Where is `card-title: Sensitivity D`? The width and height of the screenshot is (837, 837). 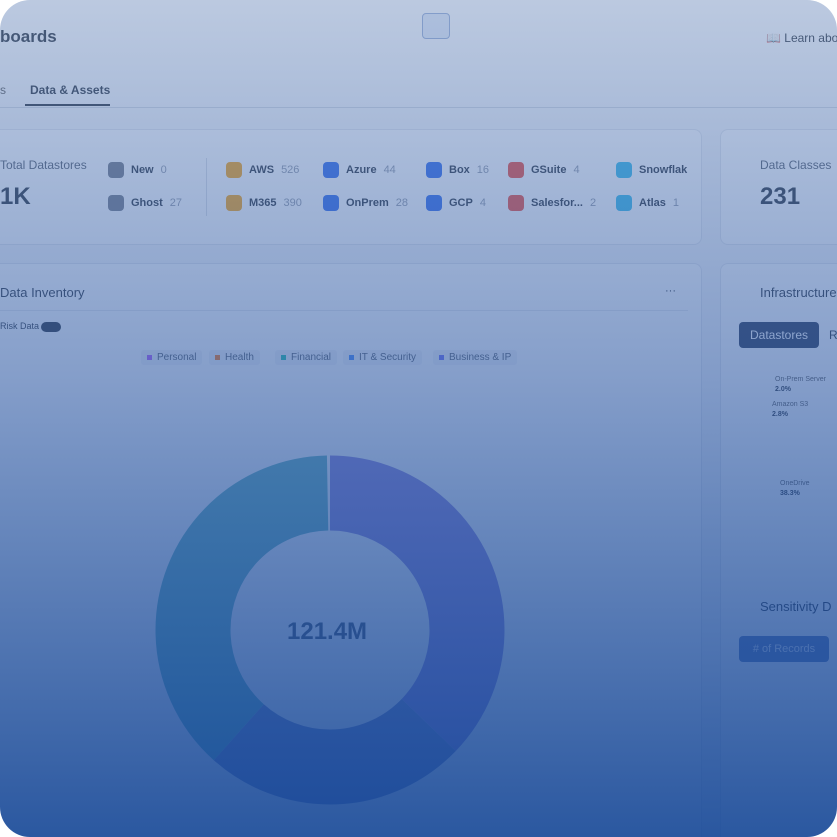
card-title: Sensitivity D is located at coordinates (796, 606).